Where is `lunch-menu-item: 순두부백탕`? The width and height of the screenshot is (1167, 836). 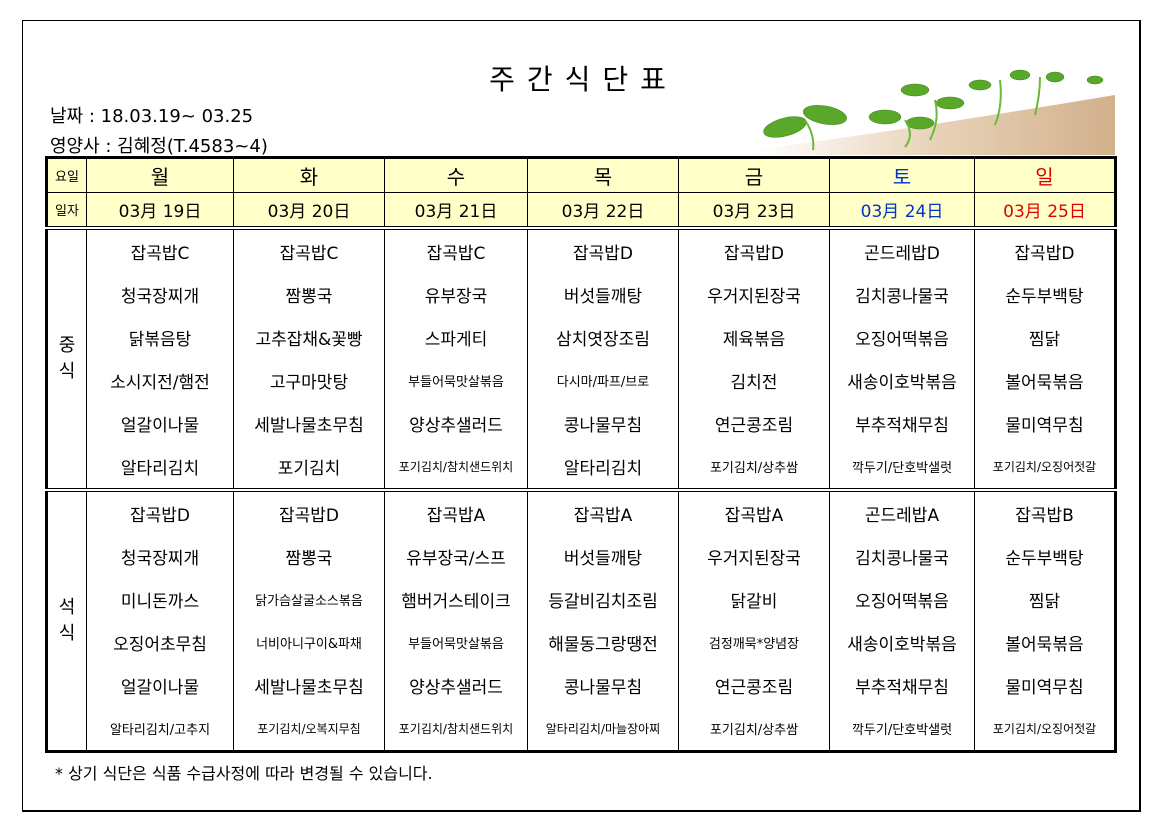
lunch-menu-item: 순두부백탕 is located at coordinates (1045, 294).